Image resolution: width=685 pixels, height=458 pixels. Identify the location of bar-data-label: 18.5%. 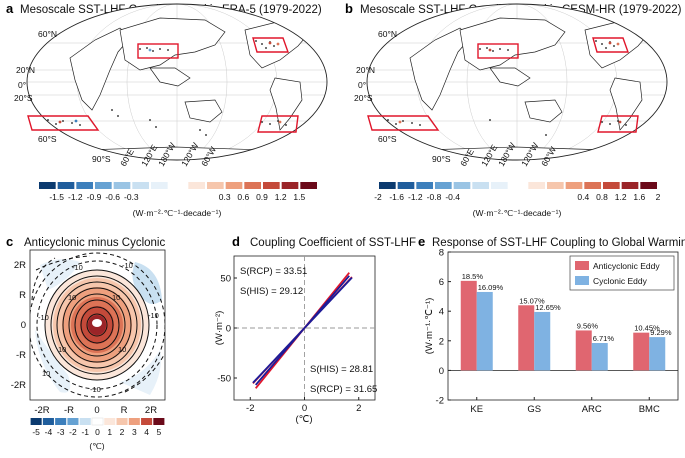
(473, 276).